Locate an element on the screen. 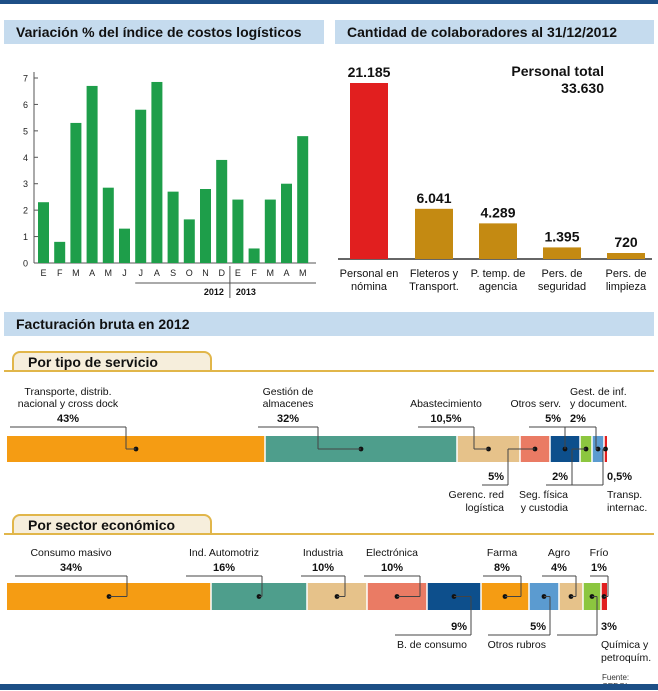 This screenshot has width=658, height=691. segment-label: Otros serv. is located at coordinates (535, 404).